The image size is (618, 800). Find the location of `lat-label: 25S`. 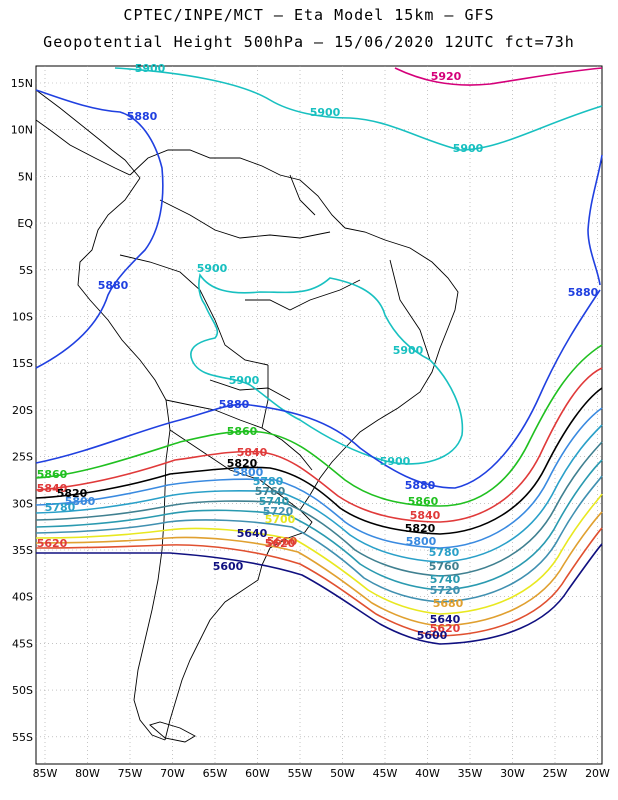

lat-label: 25S is located at coordinates (22, 457).